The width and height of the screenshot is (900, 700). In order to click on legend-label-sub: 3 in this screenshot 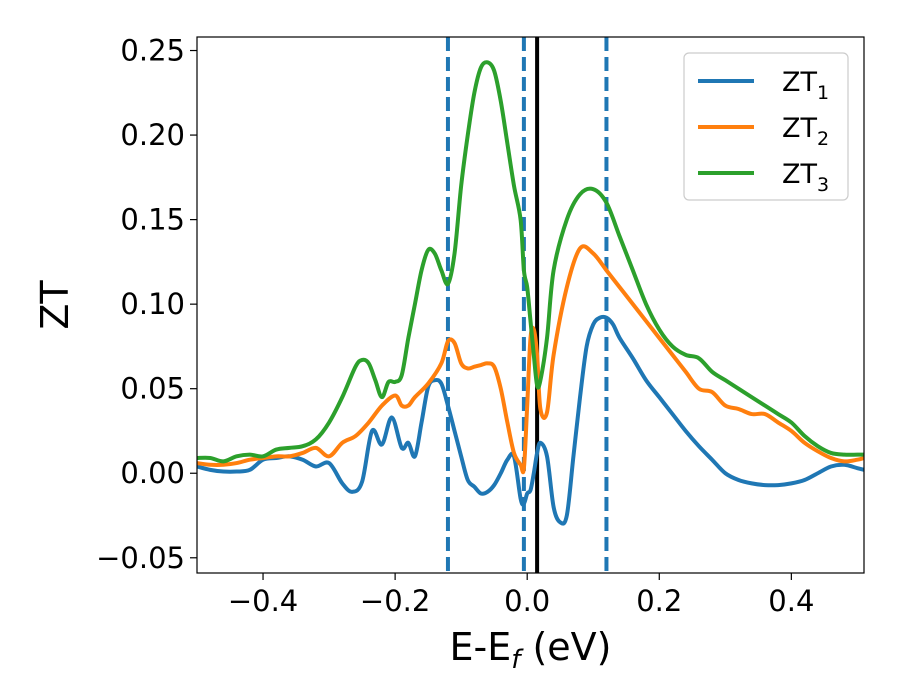, I will do `click(823, 185)`.